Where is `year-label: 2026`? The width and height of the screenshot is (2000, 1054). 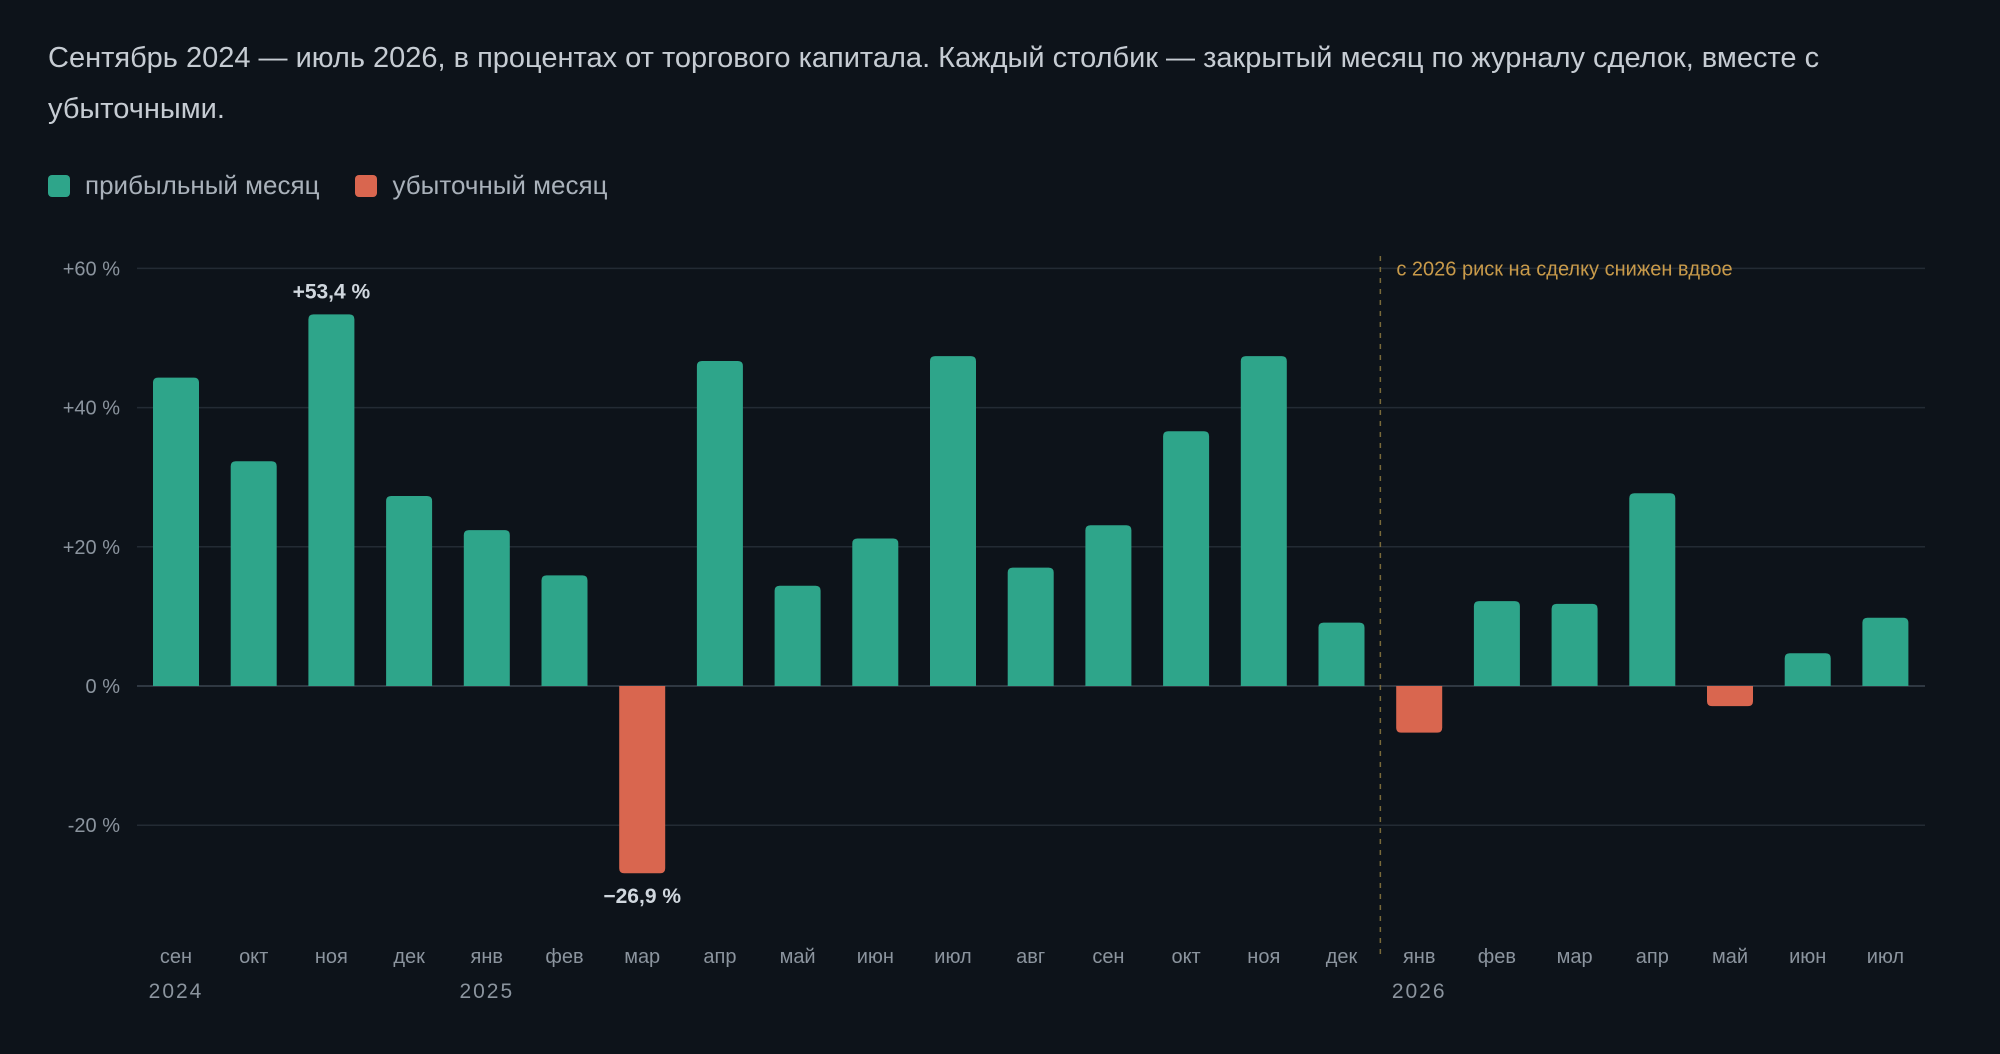 year-label: 2026 is located at coordinates (1419, 991).